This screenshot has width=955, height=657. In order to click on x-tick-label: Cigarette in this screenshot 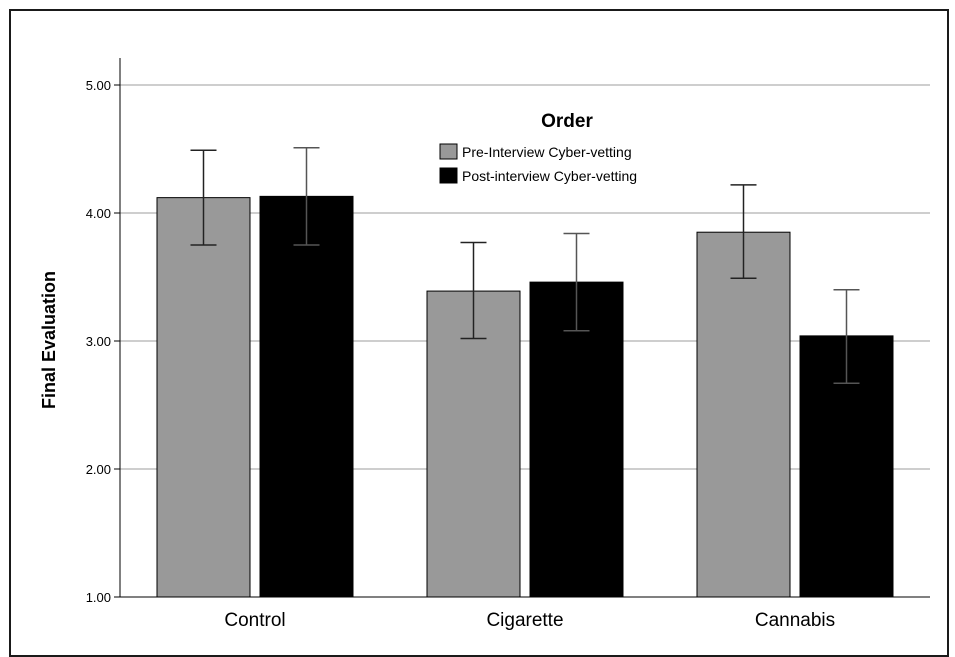, I will do `click(524, 620)`.